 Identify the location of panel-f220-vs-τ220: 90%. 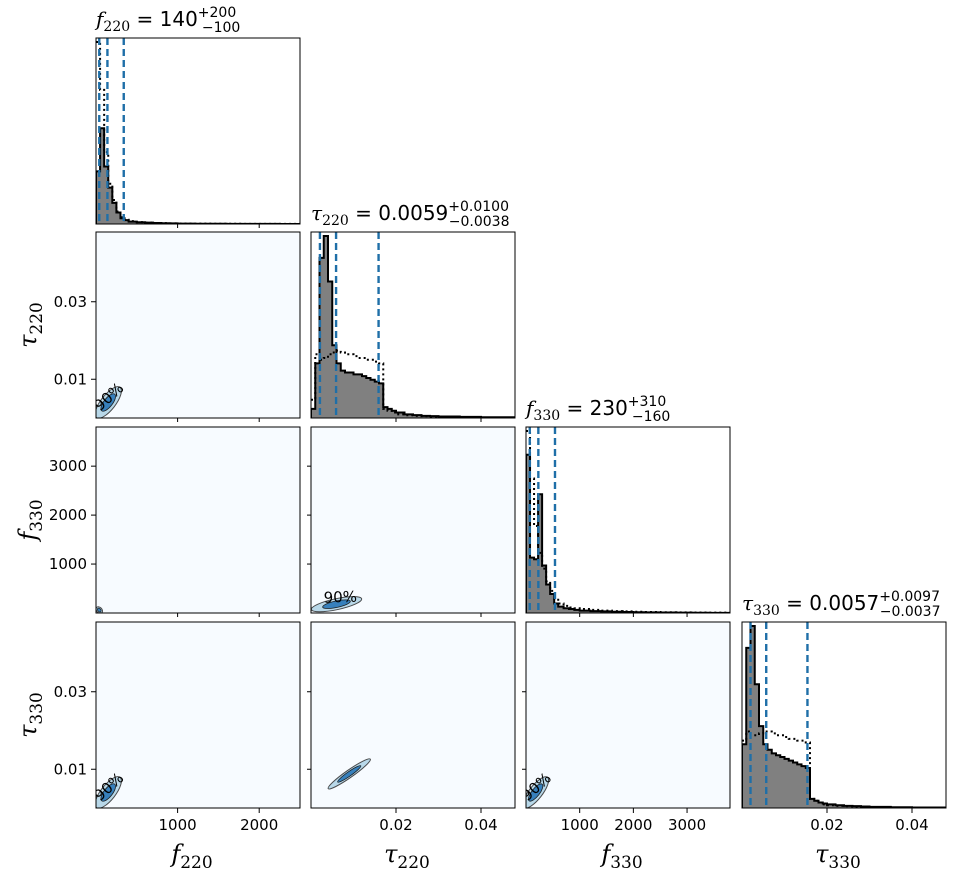
(198, 325).